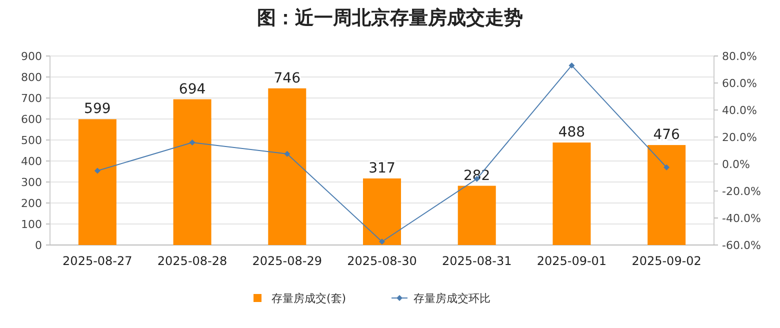 The width and height of the screenshot is (780, 328). What do you see at coordinates (477, 261) in the screenshot?
I see `x-tick-label: 2025-08-31` at bounding box center [477, 261].